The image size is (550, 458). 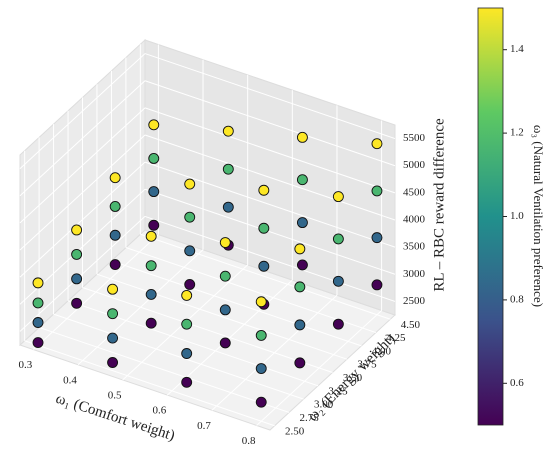 What do you see at coordinates (517, 383) in the screenshot?
I see `colorbar-tick-label: 0.6` at bounding box center [517, 383].